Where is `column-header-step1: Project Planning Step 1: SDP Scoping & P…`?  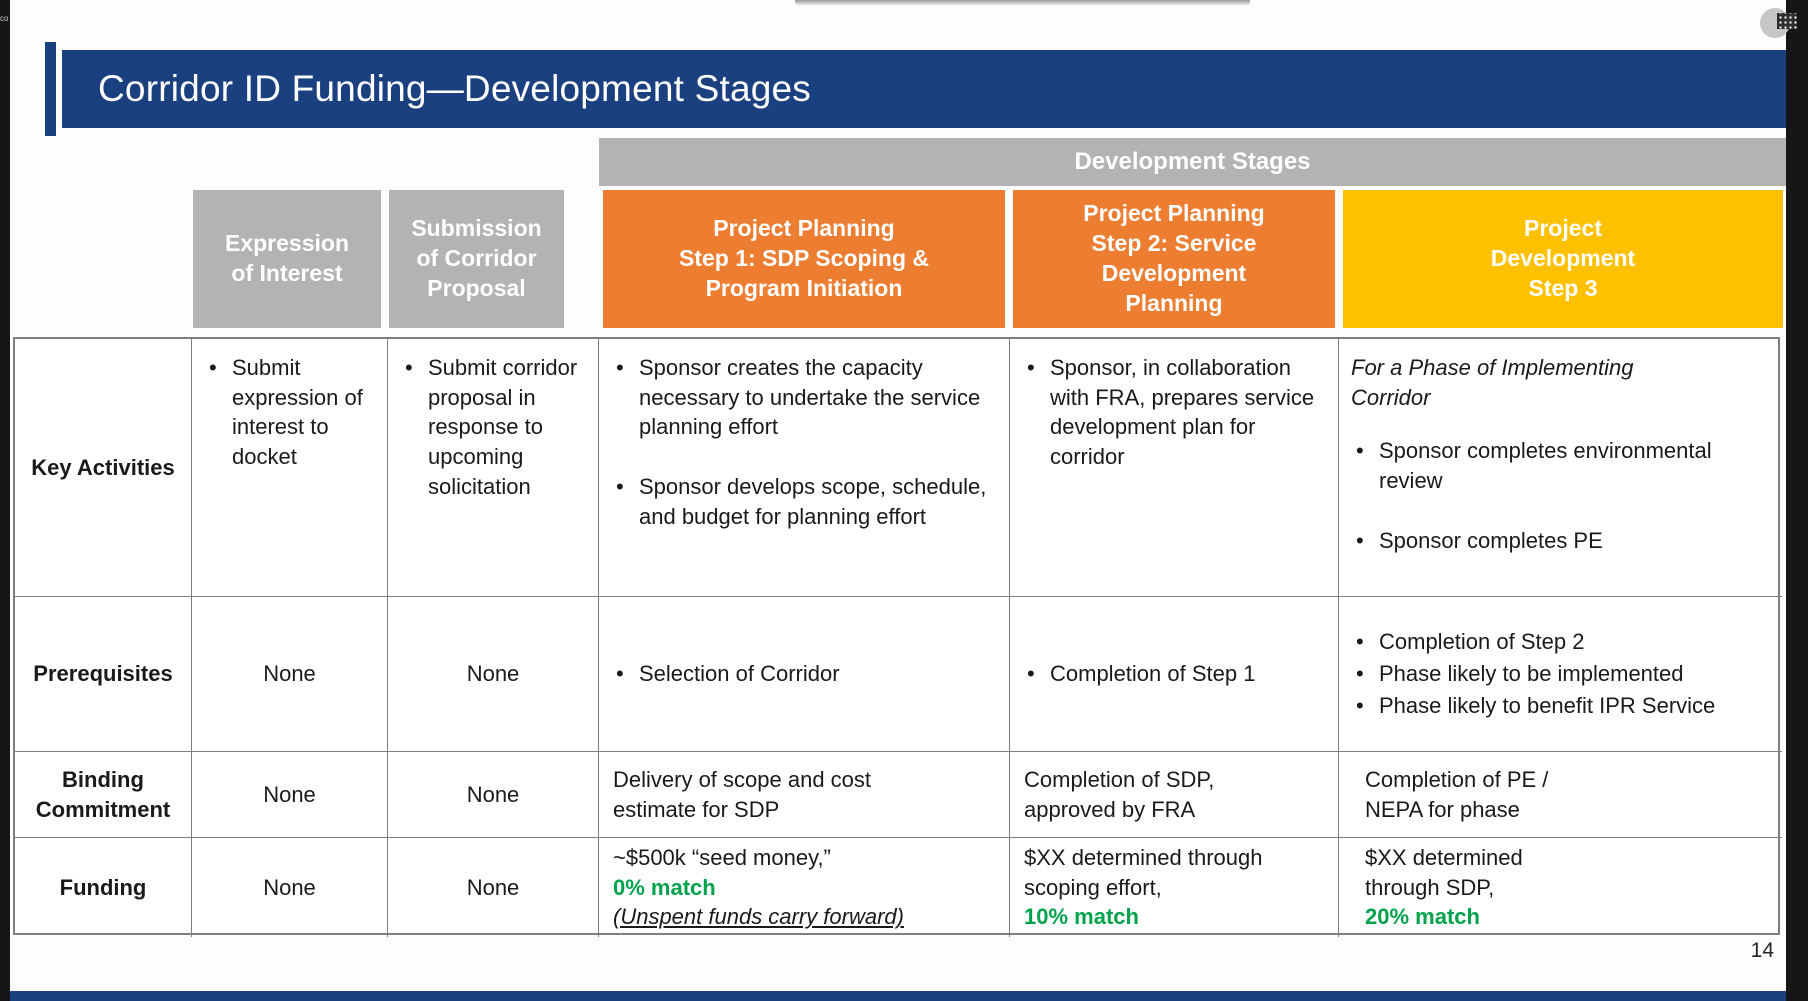
column-header-step1: Project Planning Step 1: SDP Scoping & P… is located at coordinates (804, 259).